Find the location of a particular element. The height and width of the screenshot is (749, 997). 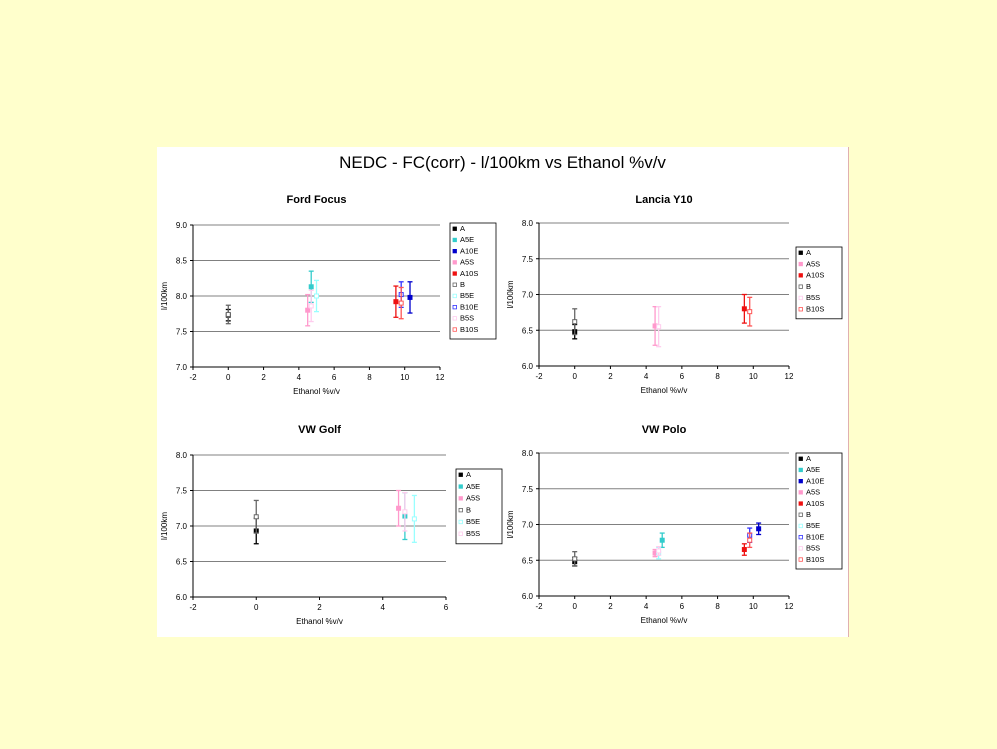

legend-item-b10e: B10E is located at coordinates (465, 306).